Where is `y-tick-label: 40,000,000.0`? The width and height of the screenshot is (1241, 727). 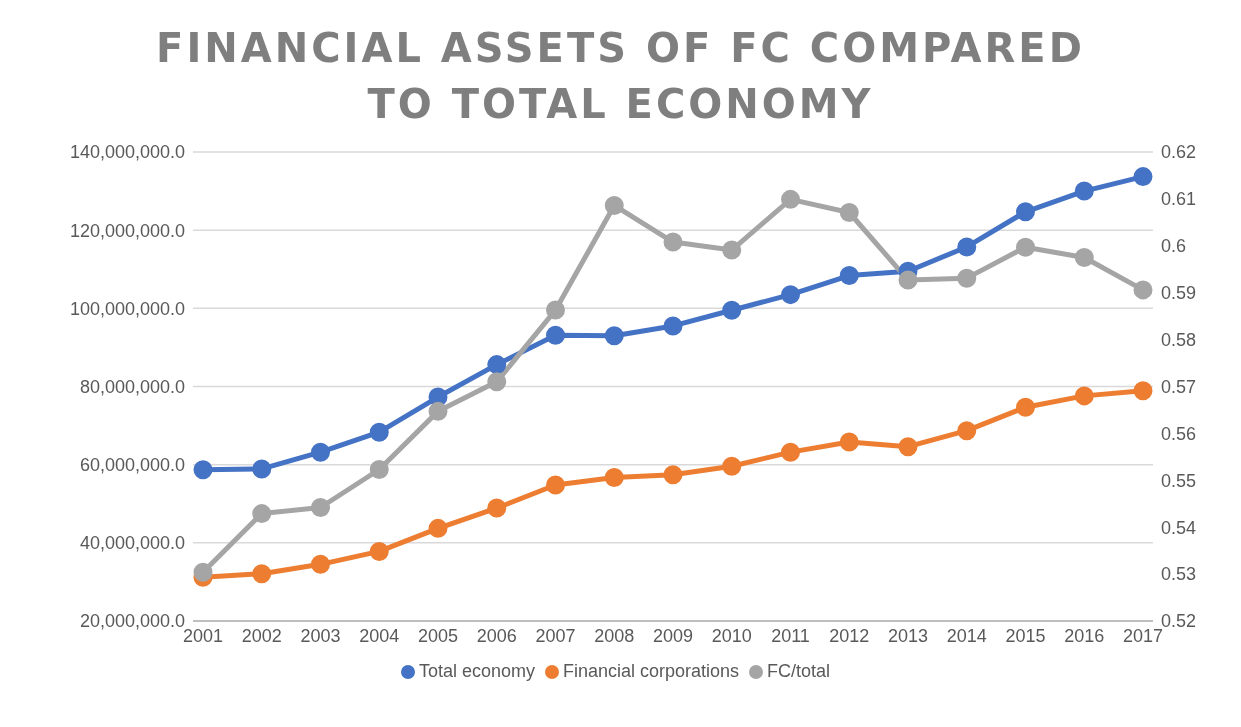
y-tick-label: 40,000,000.0 is located at coordinates (132, 543).